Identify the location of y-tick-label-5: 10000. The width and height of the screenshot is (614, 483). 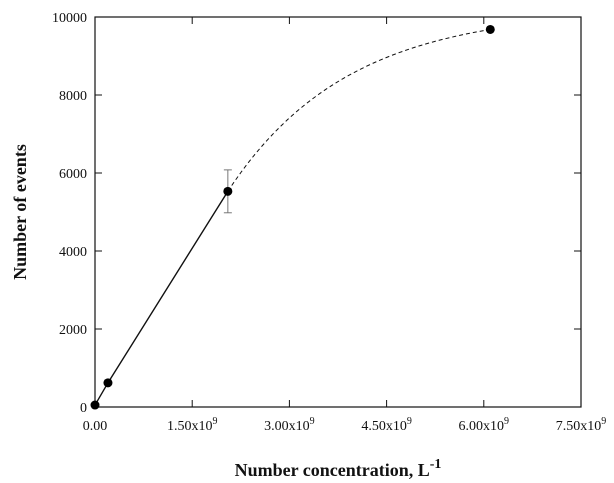
(69, 18).